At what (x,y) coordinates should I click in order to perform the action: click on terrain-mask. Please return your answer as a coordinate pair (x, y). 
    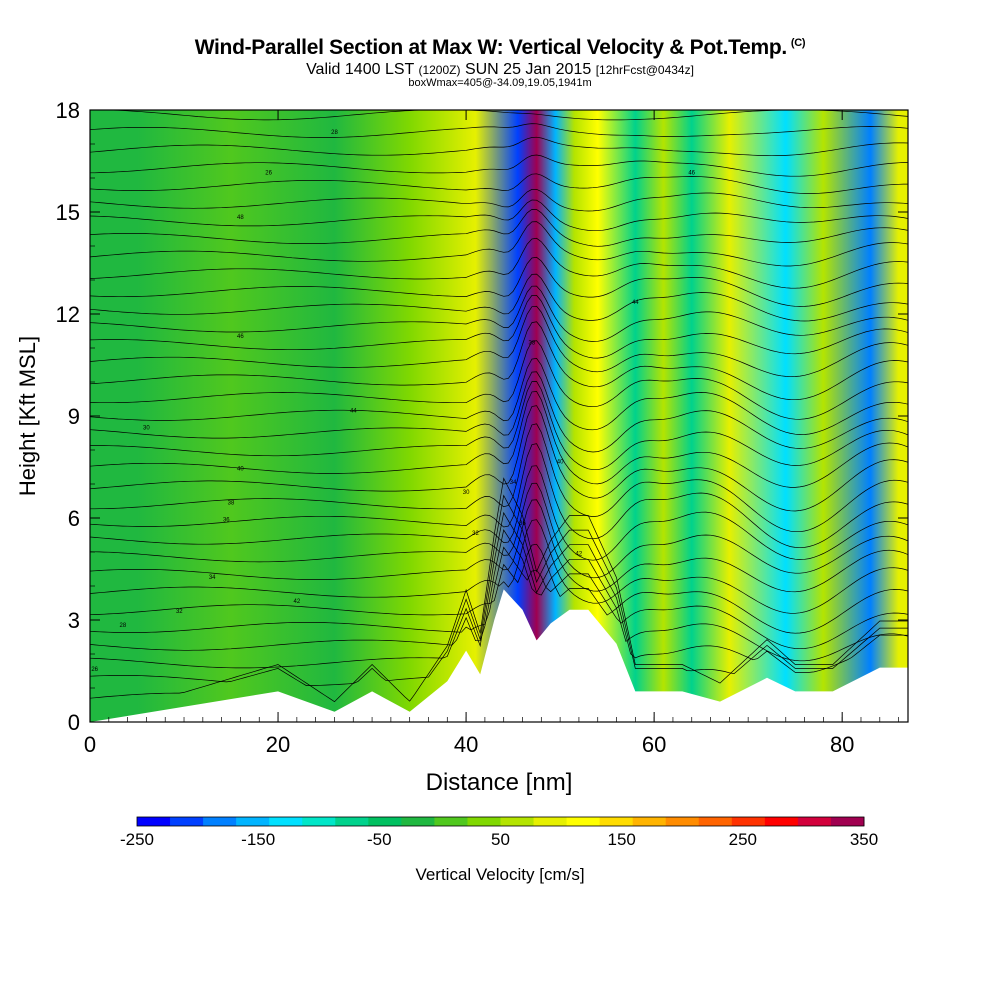
    Looking at the image, I should click on (499, 655).